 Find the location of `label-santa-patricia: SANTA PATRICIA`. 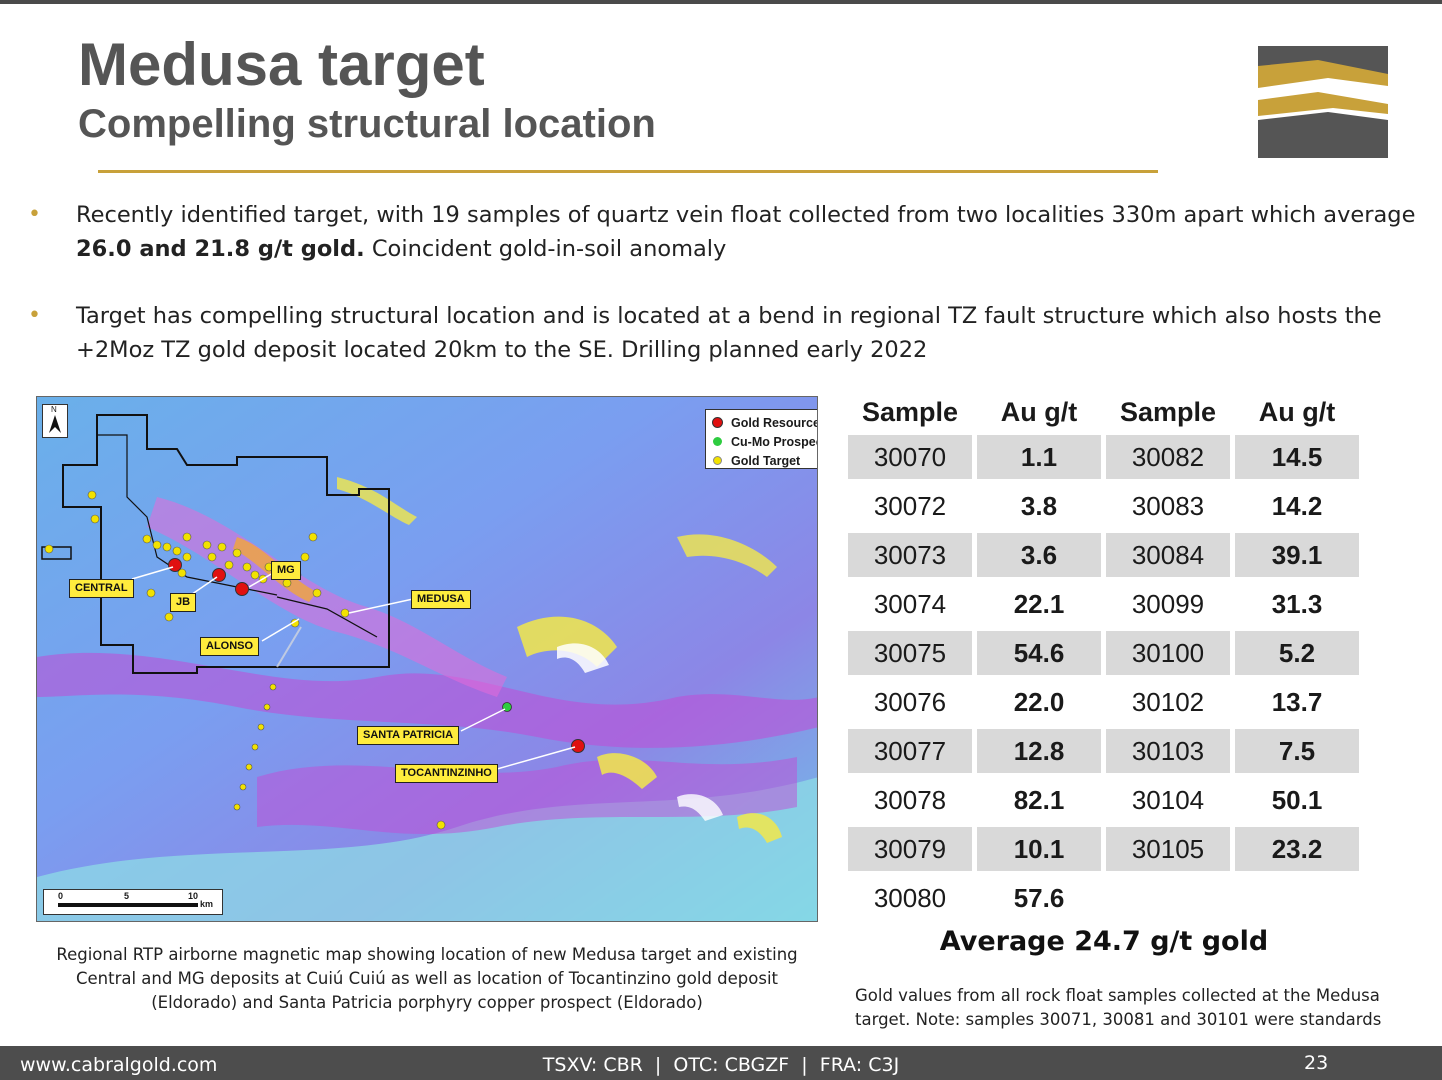

label-santa-patricia: SANTA PATRICIA is located at coordinates (408, 735).